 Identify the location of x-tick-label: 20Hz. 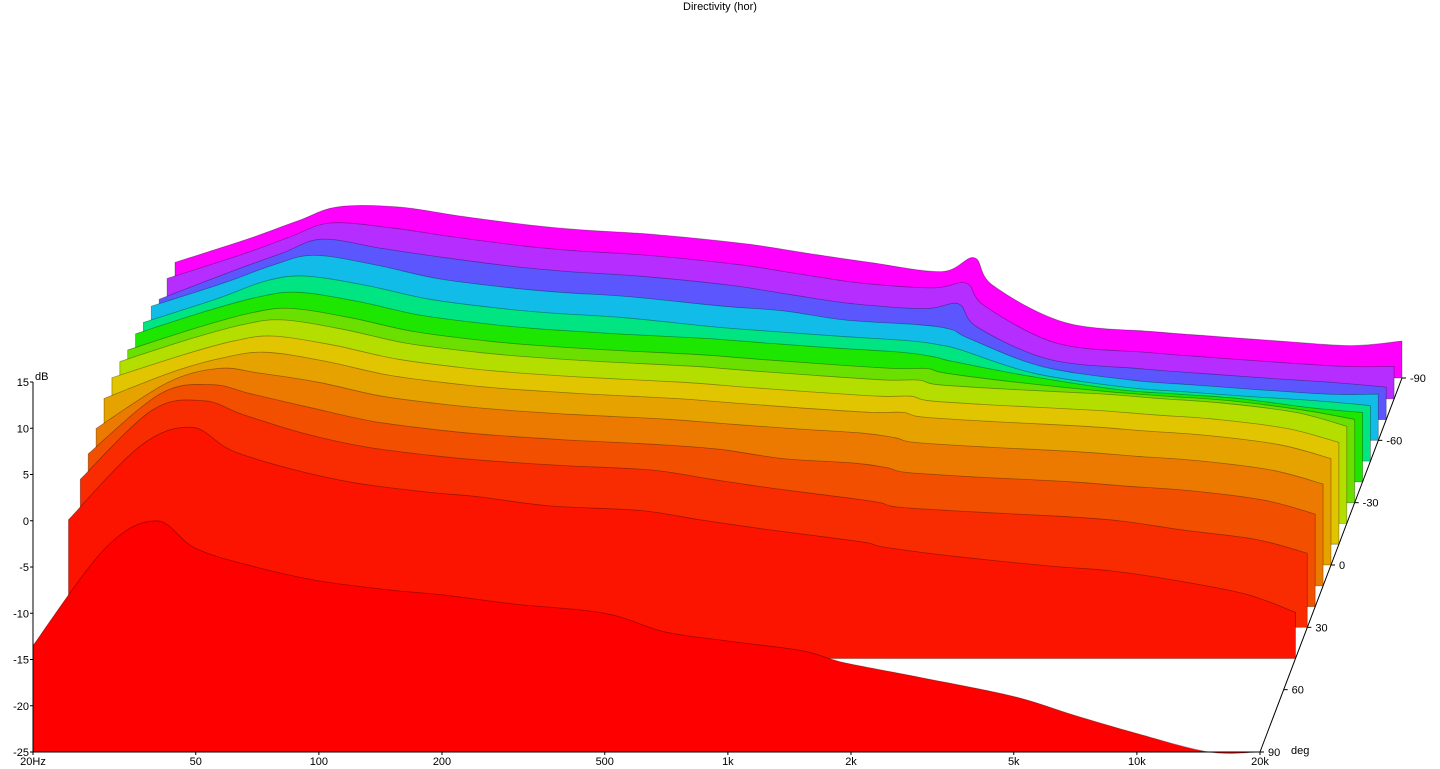
(33, 762).